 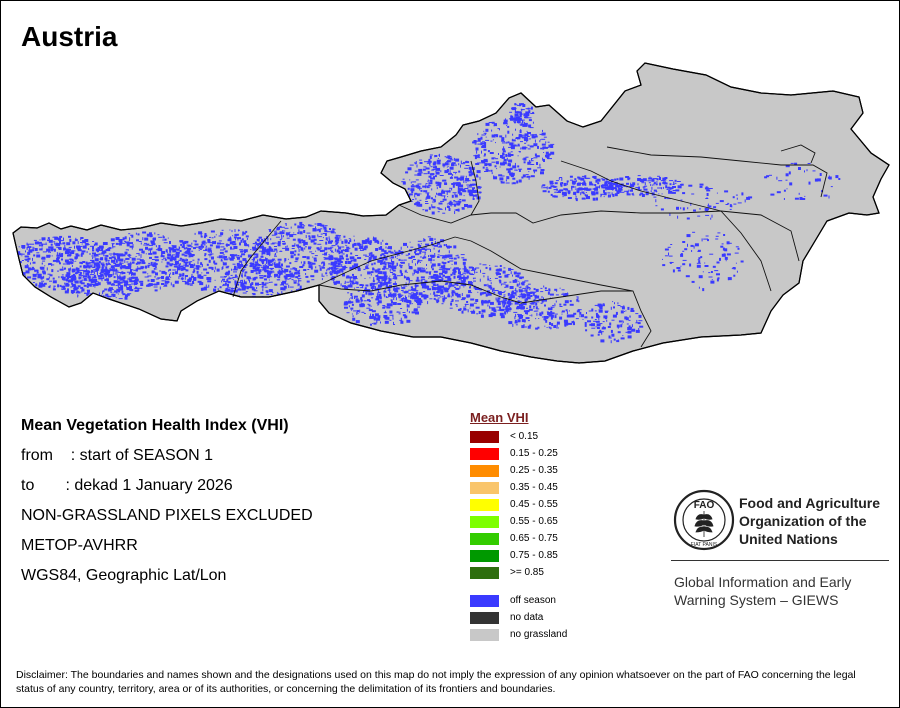 I want to click on legend-label: 0.45 - 0.55, so click(x=534, y=504).